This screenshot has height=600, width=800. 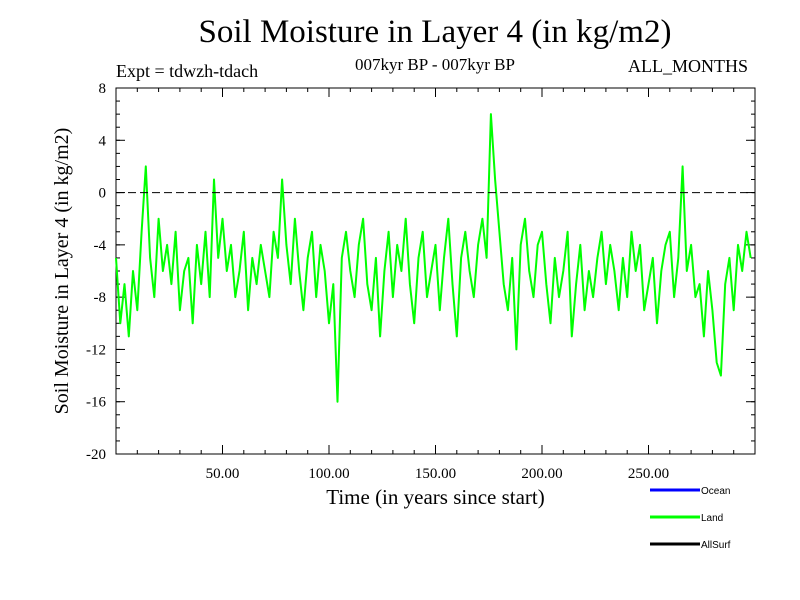 What do you see at coordinates (100, 246) in the screenshot?
I see `y-tick-label: -4` at bounding box center [100, 246].